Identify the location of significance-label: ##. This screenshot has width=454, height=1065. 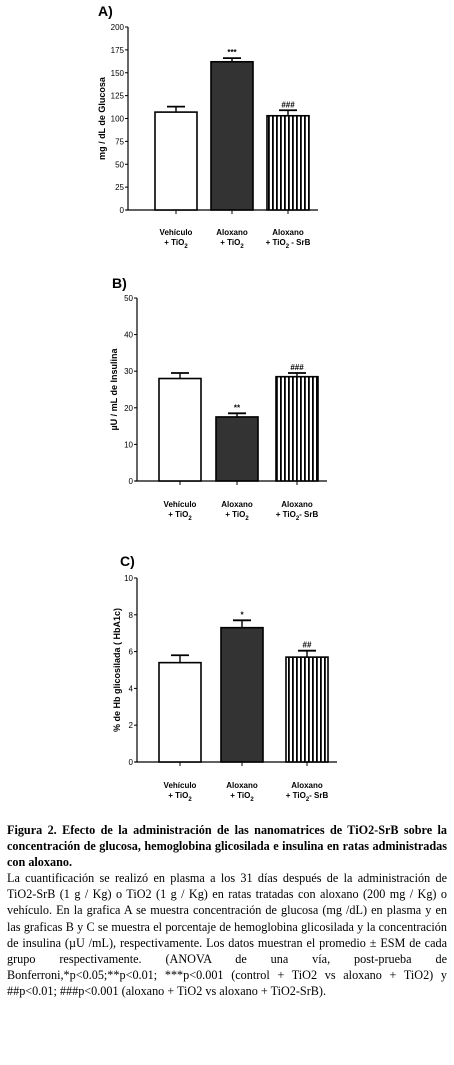
(307, 645).